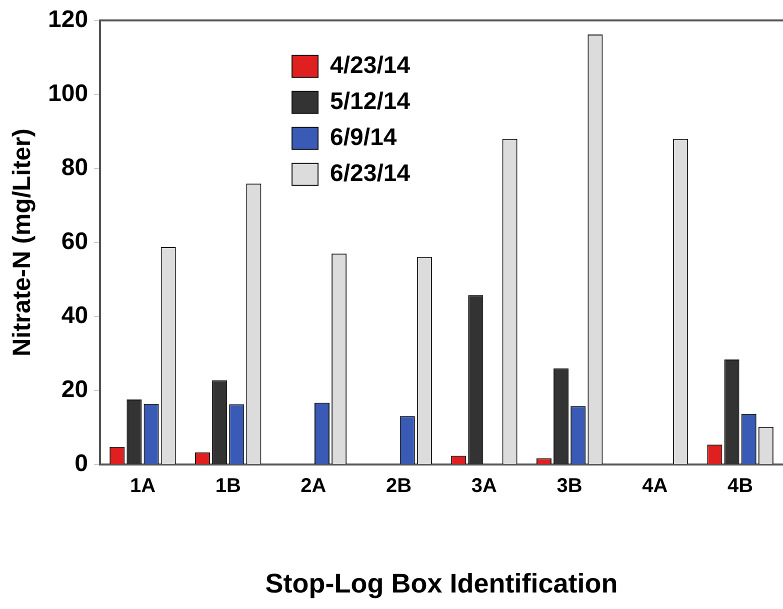  Describe the element at coordinates (74, 390) in the screenshot. I see `y-tick-label: 20` at that location.